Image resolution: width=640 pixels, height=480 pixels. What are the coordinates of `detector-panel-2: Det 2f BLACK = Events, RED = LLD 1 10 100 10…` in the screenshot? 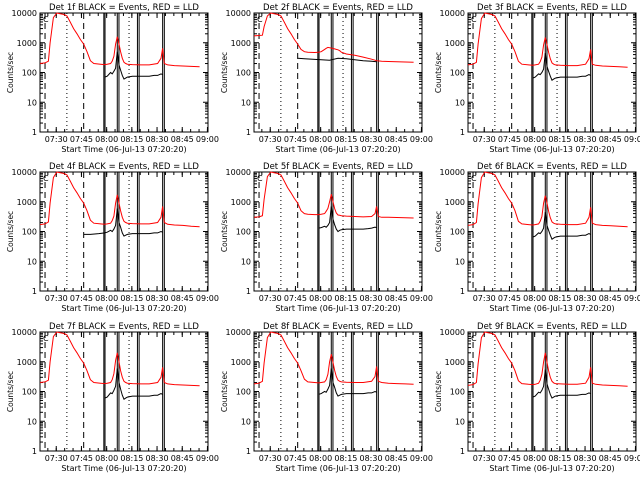 It's located at (326, 78).